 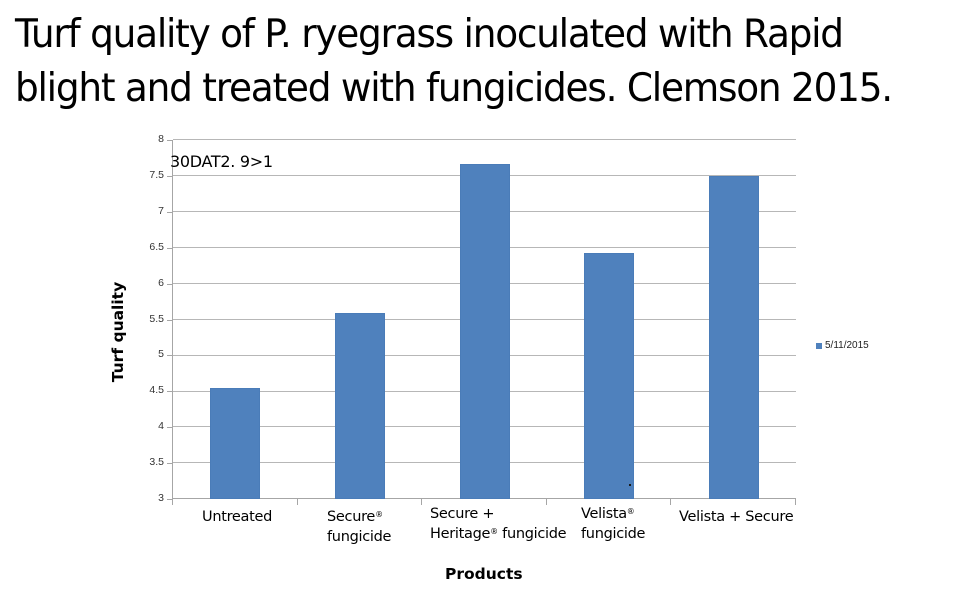 What do you see at coordinates (359, 527) in the screenshot?
I see `x-tick-label: Secure® fungicide` at bounding box center [359, 527].